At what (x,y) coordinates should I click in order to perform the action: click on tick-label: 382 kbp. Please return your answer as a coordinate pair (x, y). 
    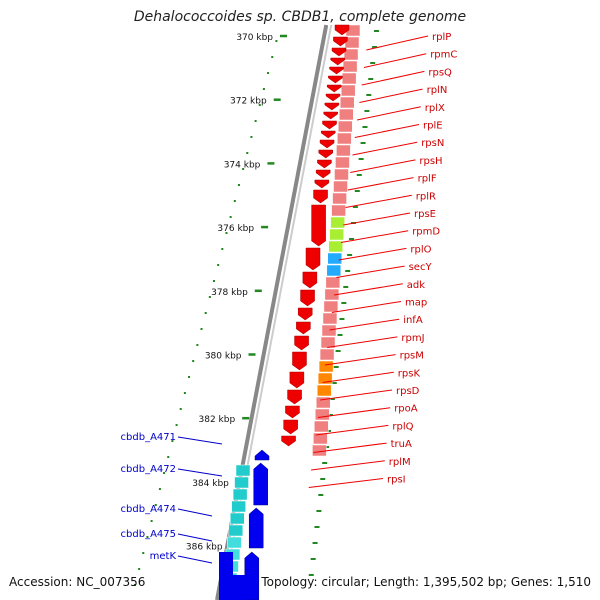
    Looking at the image, I should click on (217, 420).